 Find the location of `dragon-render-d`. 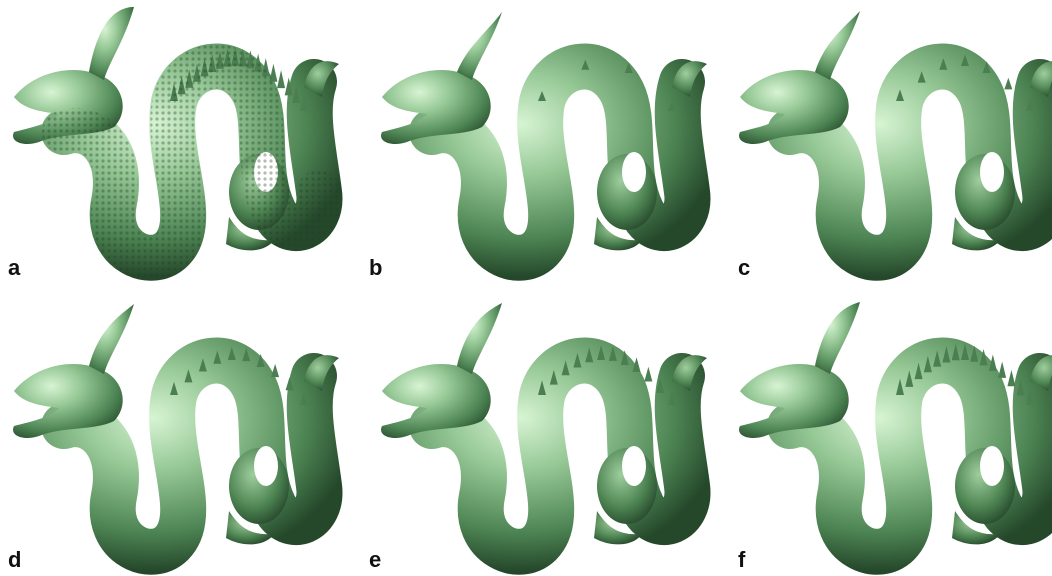

dragon-render-d is located at coordinates (178, 439).